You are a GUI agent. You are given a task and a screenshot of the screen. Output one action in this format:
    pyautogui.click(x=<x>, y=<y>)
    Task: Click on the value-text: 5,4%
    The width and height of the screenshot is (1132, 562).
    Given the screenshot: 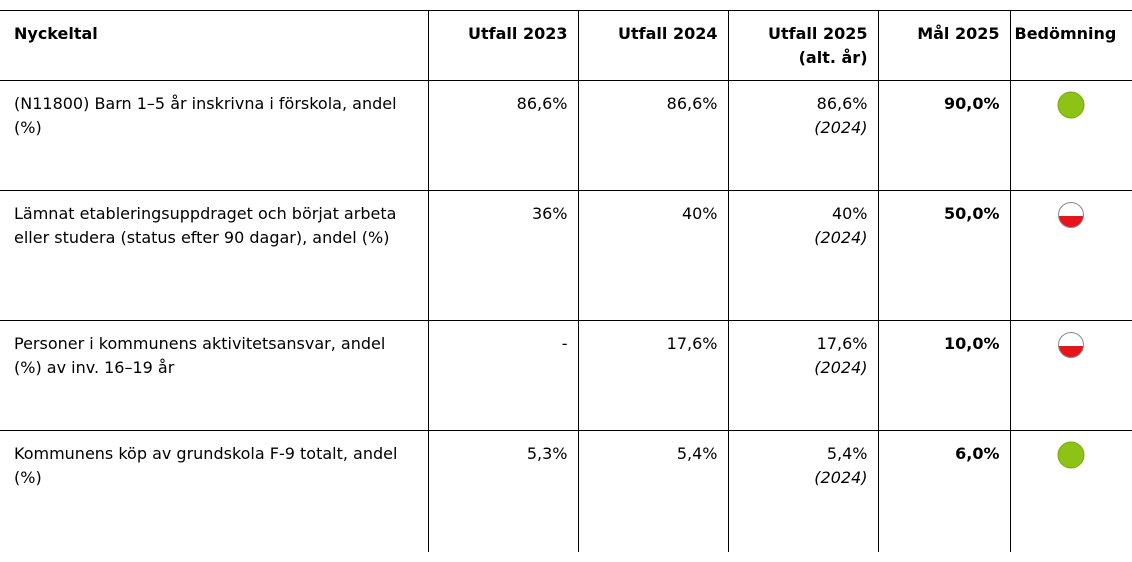 What is the action you would take?
    pyautogui.click(x=847, y=453)
    